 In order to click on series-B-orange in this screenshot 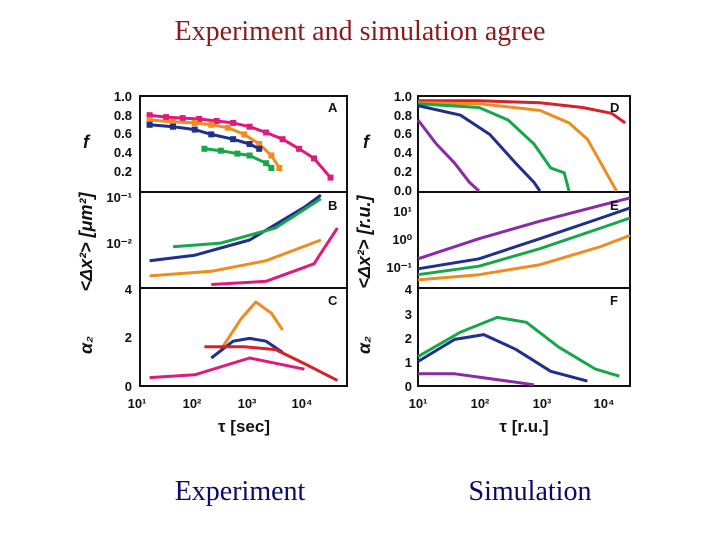, I will do `click(235, 258)`.